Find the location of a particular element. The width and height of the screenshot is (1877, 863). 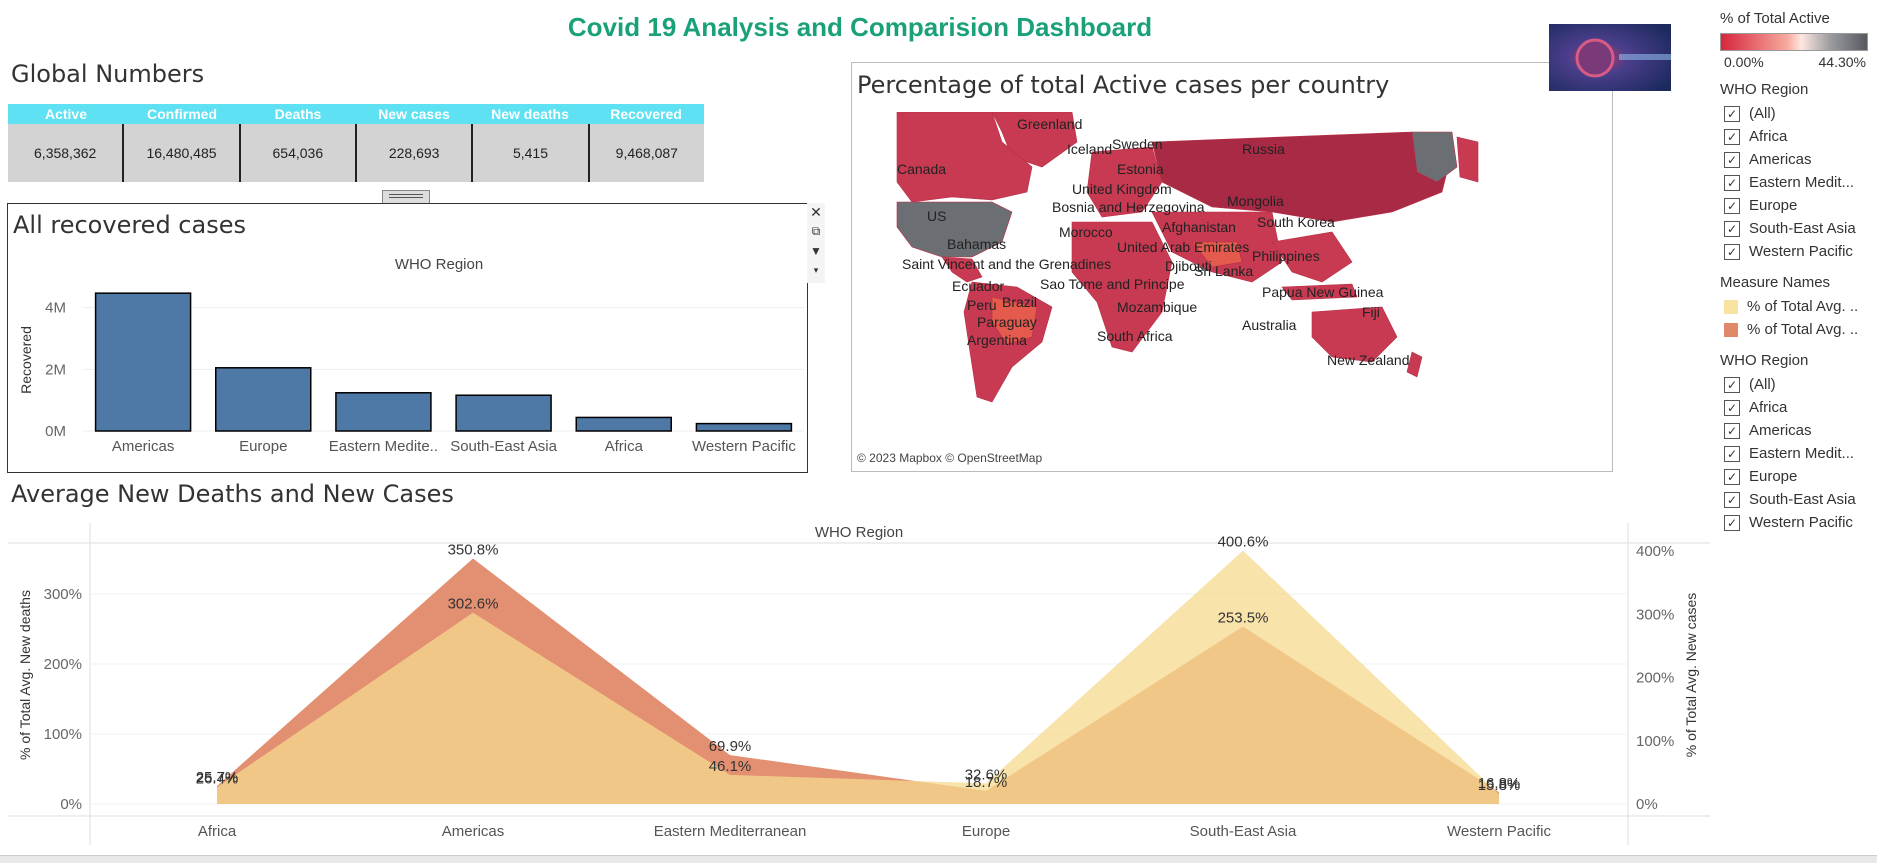

measure-swatch is located at coordinates (1731, 306).